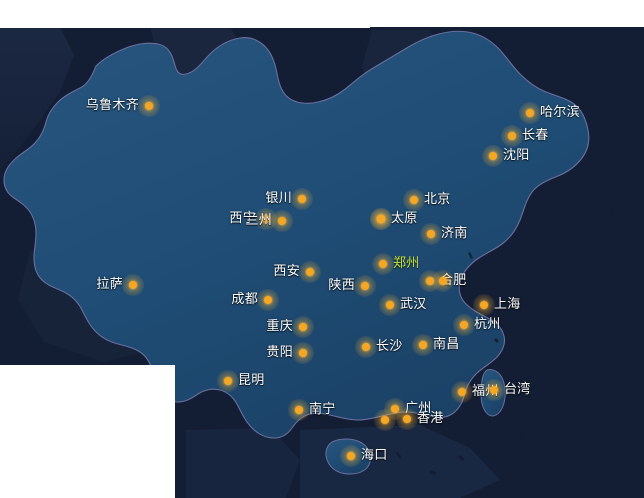  What do you see at coordinates (437, 199) in the screenshot?
I see `city-label: 北京` at bounding box center [437, 199].